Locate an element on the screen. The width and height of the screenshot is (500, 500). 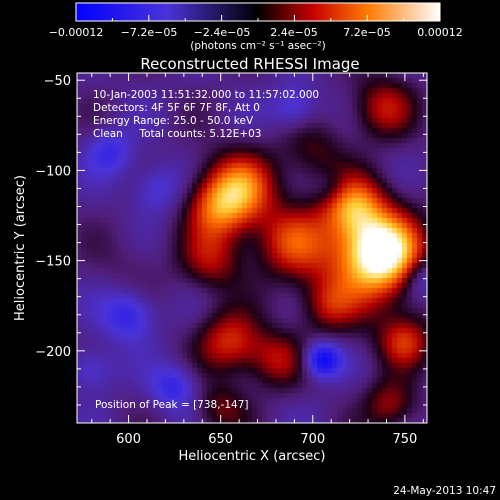
x-axis-tick-labels: 600 650 700 750 is located at coordinates (266, 439).